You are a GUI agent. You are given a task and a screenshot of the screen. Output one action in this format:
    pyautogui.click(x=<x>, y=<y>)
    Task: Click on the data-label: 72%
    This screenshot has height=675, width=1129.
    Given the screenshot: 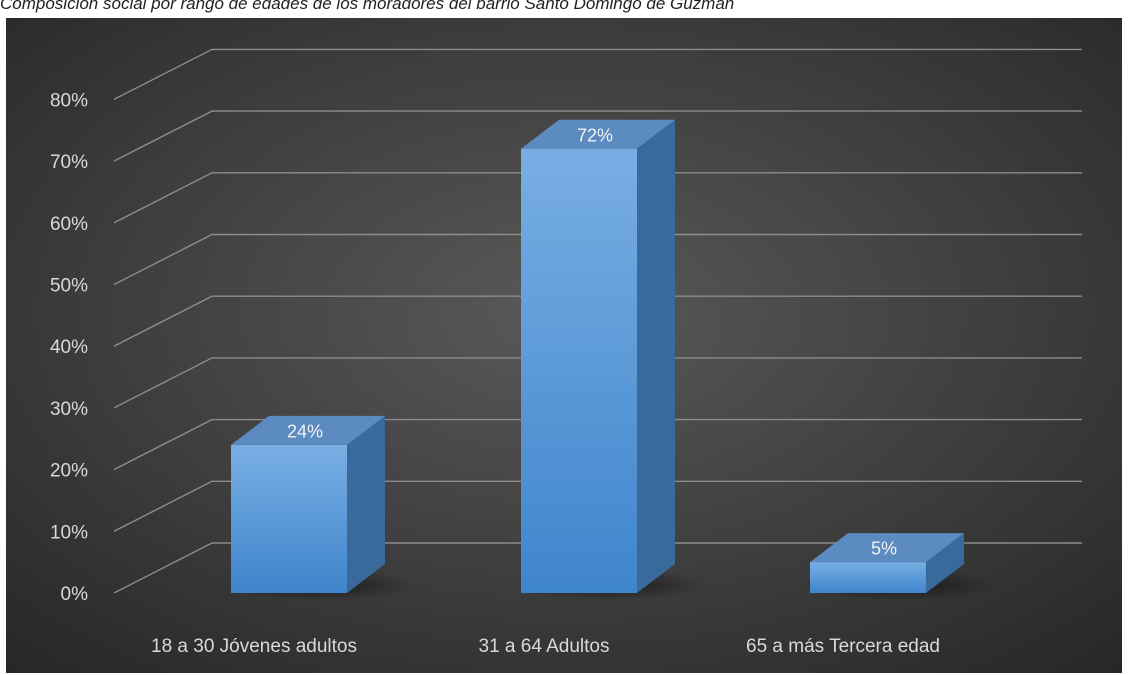 What is the action you would take?
    pyautogui.click(x=595, y=135)
    